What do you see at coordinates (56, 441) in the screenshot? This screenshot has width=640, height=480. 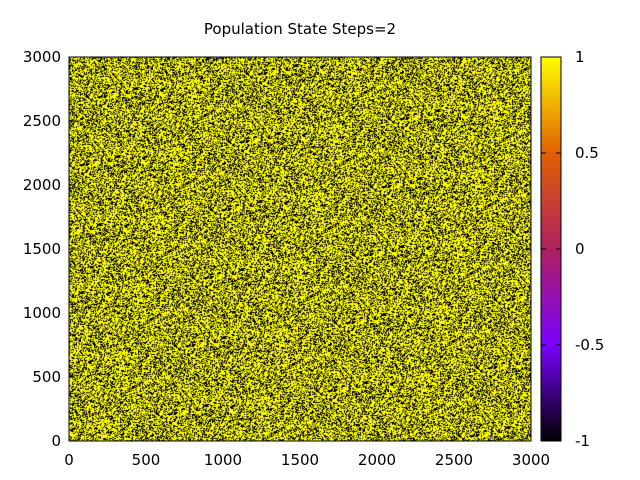 I see `y-tick-label: 0` at bounding box center [56, 441].